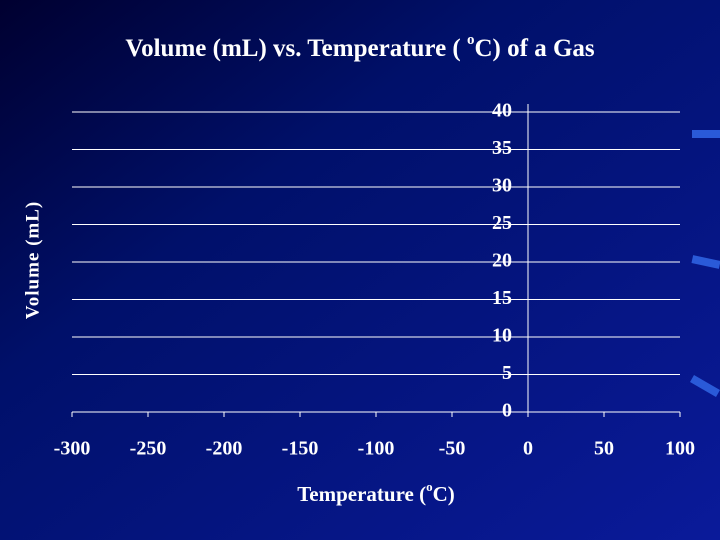 The image size is (720, 540). Describe the element at coordinates (471, 40) in the screenshot. I see `title-superscript: o` at that location.